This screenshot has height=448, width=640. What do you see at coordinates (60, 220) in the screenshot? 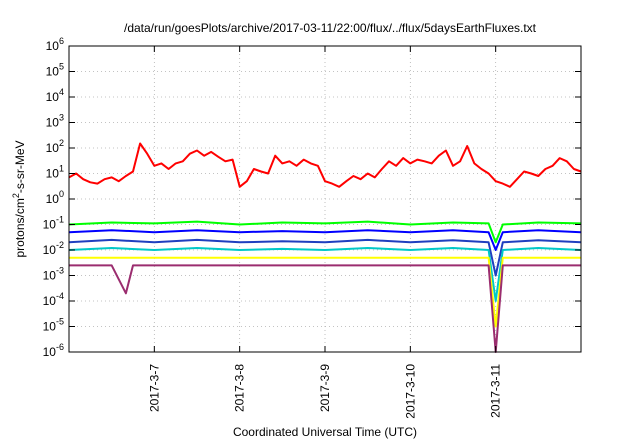
I see `y-tick-label-exp: -1` at bounding box center [60, 220].